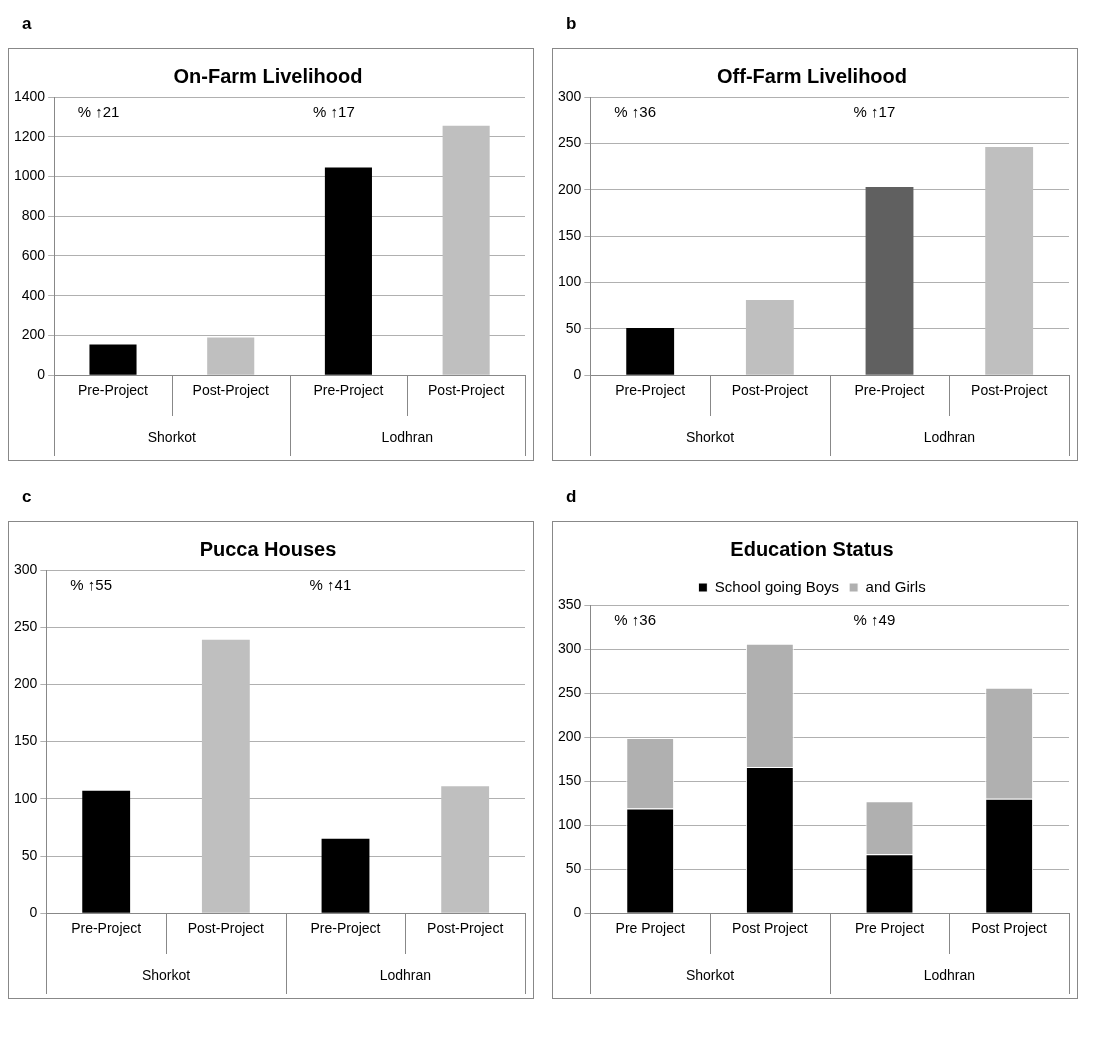  What do you see at coordinates (27, 497) in the screenshot?
I see `text: c` at bounding box center [27, 497].